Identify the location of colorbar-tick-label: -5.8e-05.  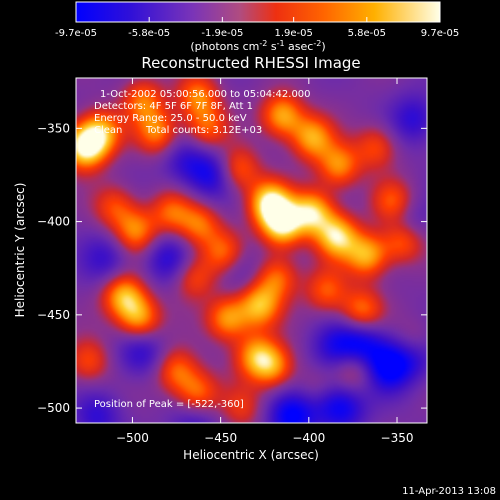
(149, 33).